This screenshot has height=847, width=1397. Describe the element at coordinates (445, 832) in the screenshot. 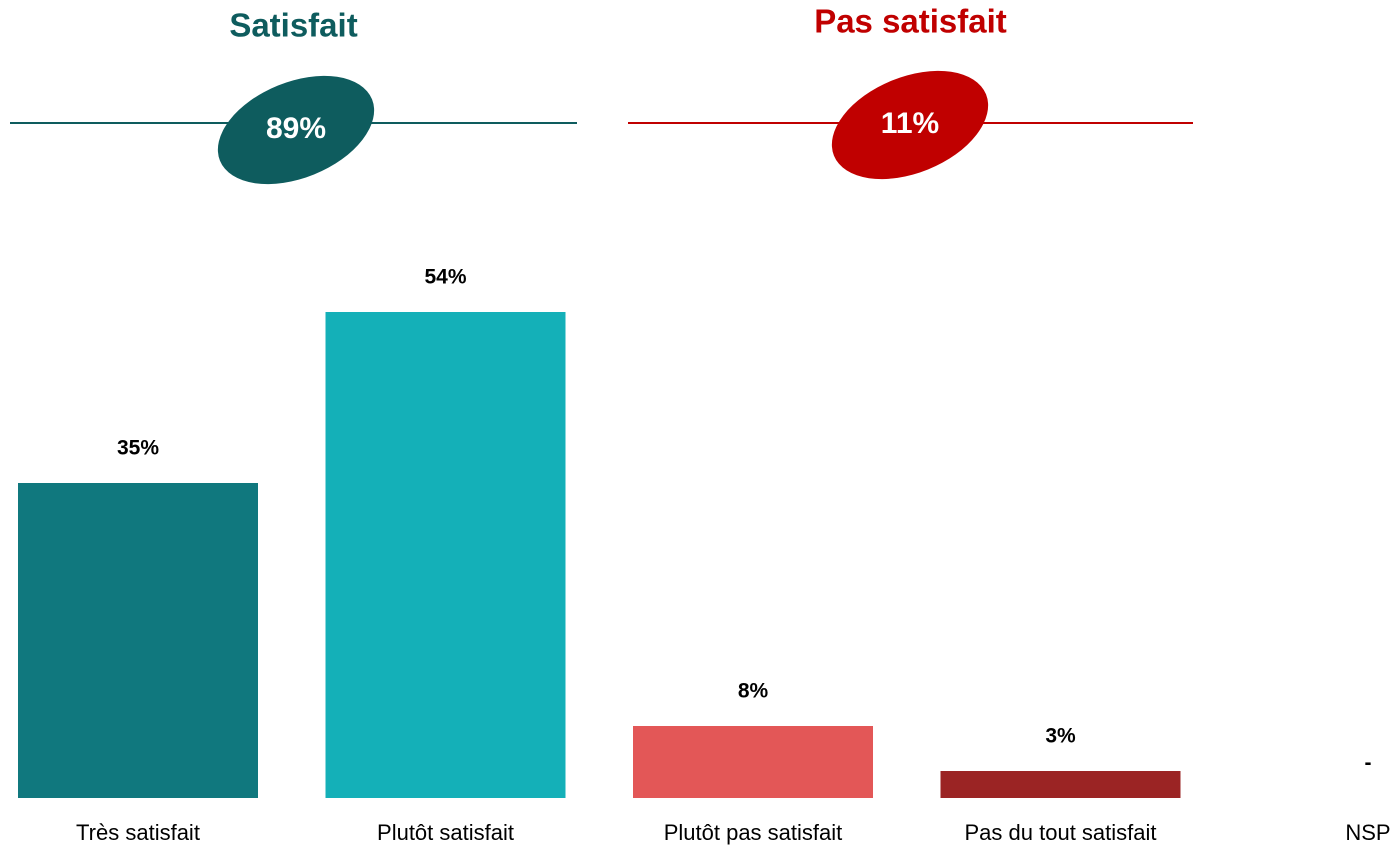

I see `x-tick-label: Plutôt satisfait` at that location.